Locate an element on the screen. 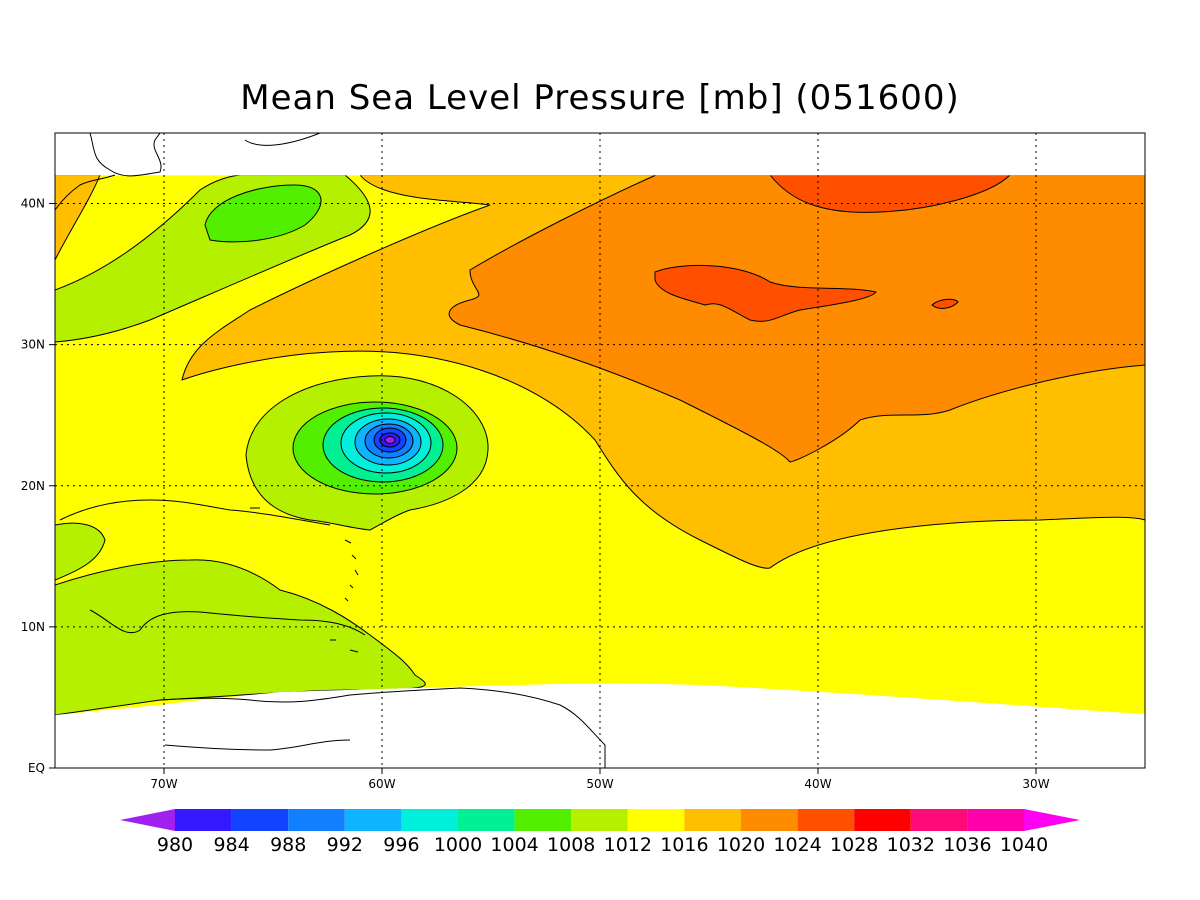  colorbar-label: 992 is located at coordinates (345, 845).